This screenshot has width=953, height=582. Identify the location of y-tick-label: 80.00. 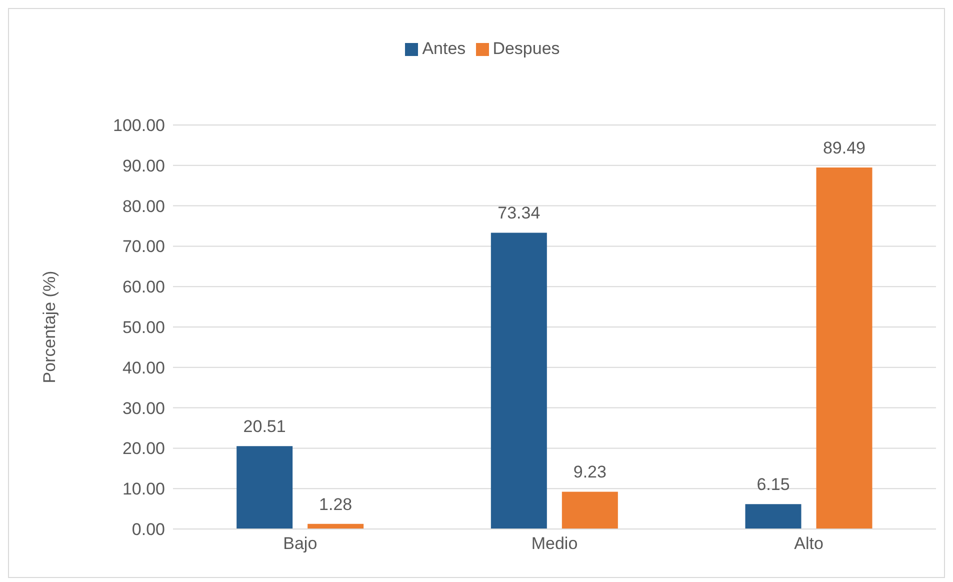
(143, 206).